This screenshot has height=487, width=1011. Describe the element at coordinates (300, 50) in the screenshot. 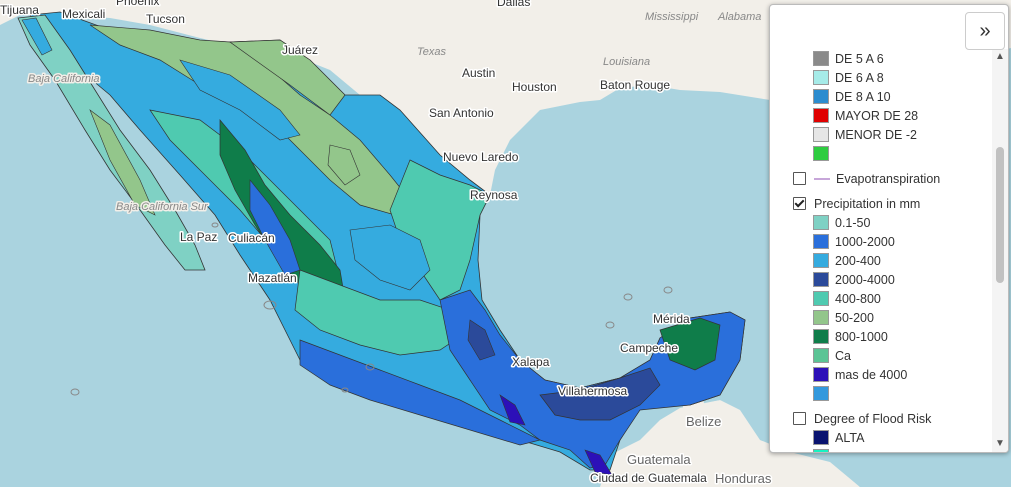

I see `city-label: Juárez` at that location.